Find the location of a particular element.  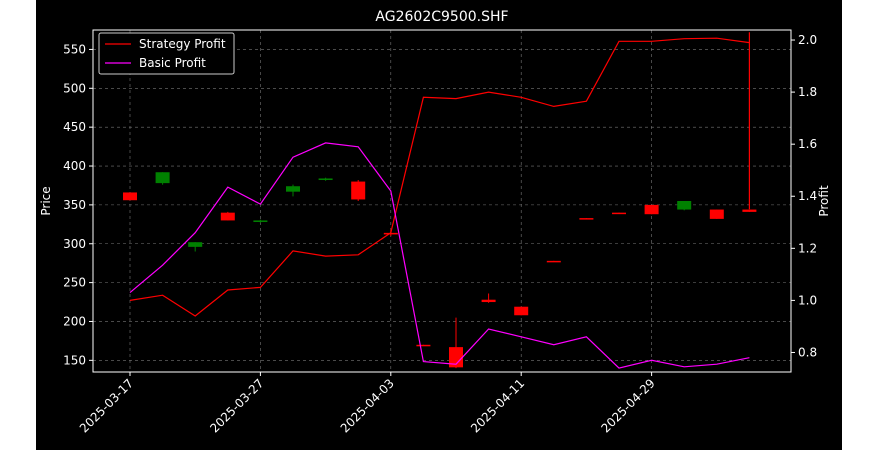

x-tick-label: 2025-03-17 is located at coordinates (106, 405).